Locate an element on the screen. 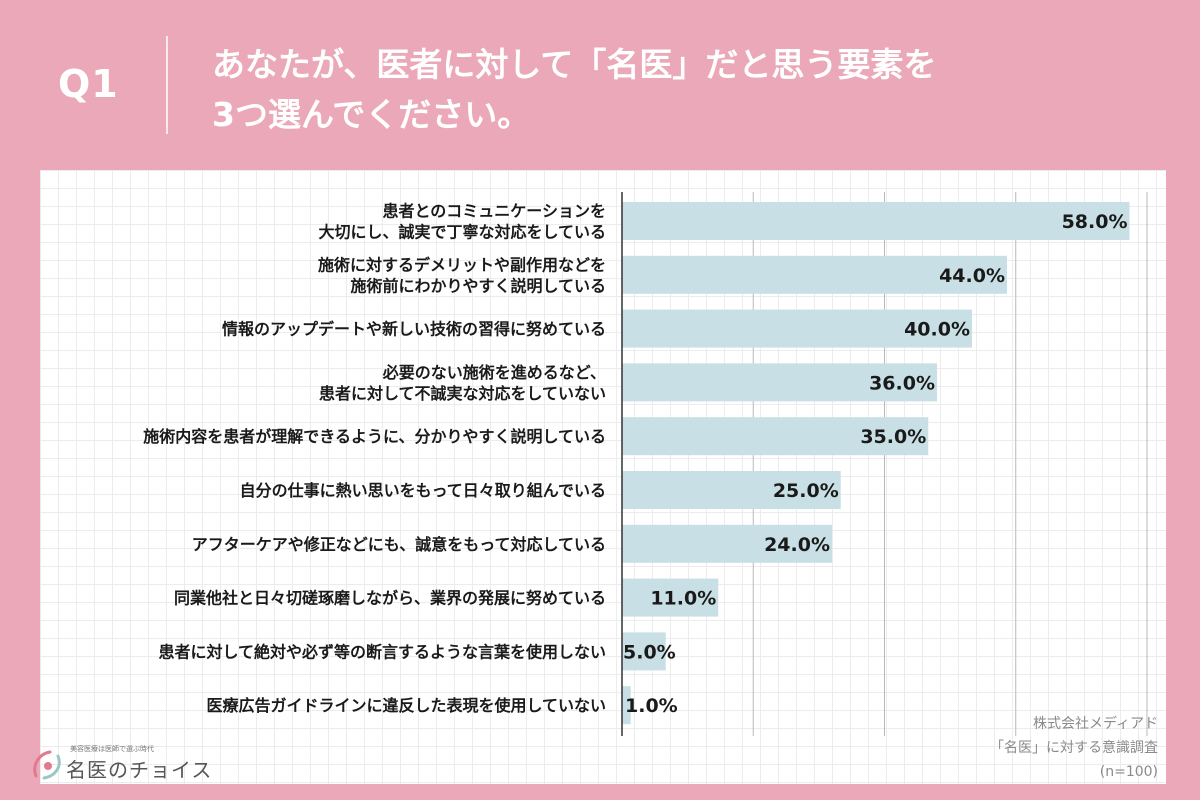 The width and height of the screenshot is (1200, 800). category-label-9: 患者に対して絶対や必ず等の断言するような言葉を使用しない is located at coordinates (382, 651).